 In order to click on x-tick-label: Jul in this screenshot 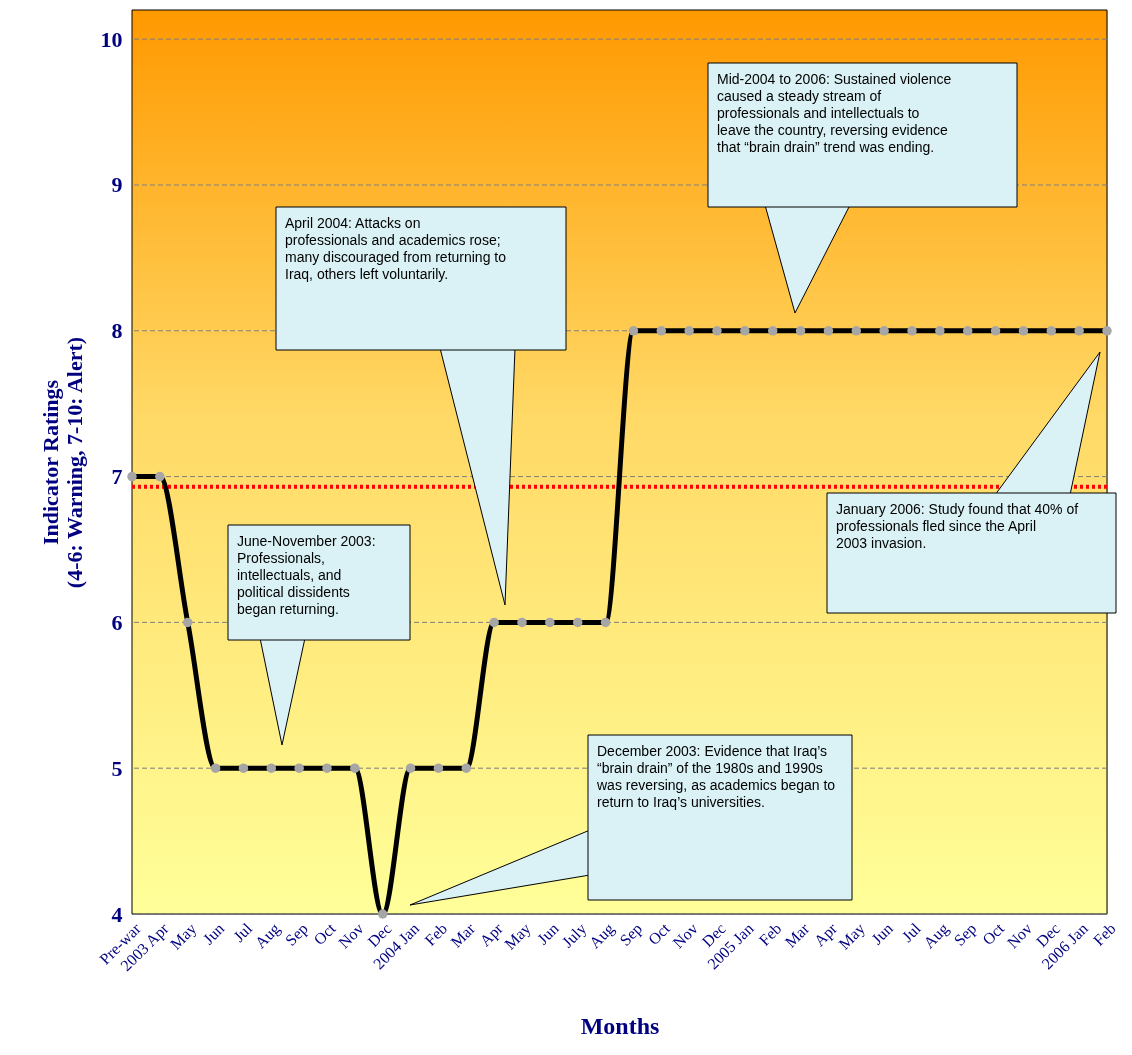, I will do `click(243, 932)`.